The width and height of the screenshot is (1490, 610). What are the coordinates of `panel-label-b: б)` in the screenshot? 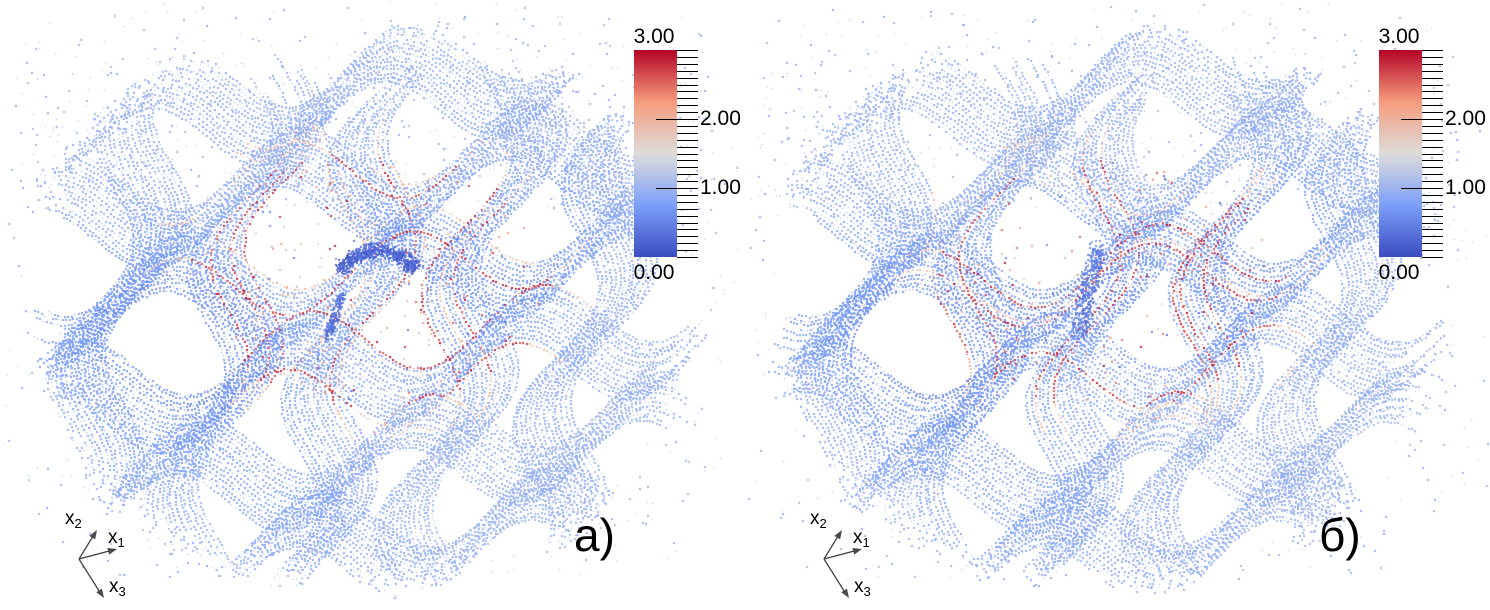 It's located at (1340, 535).